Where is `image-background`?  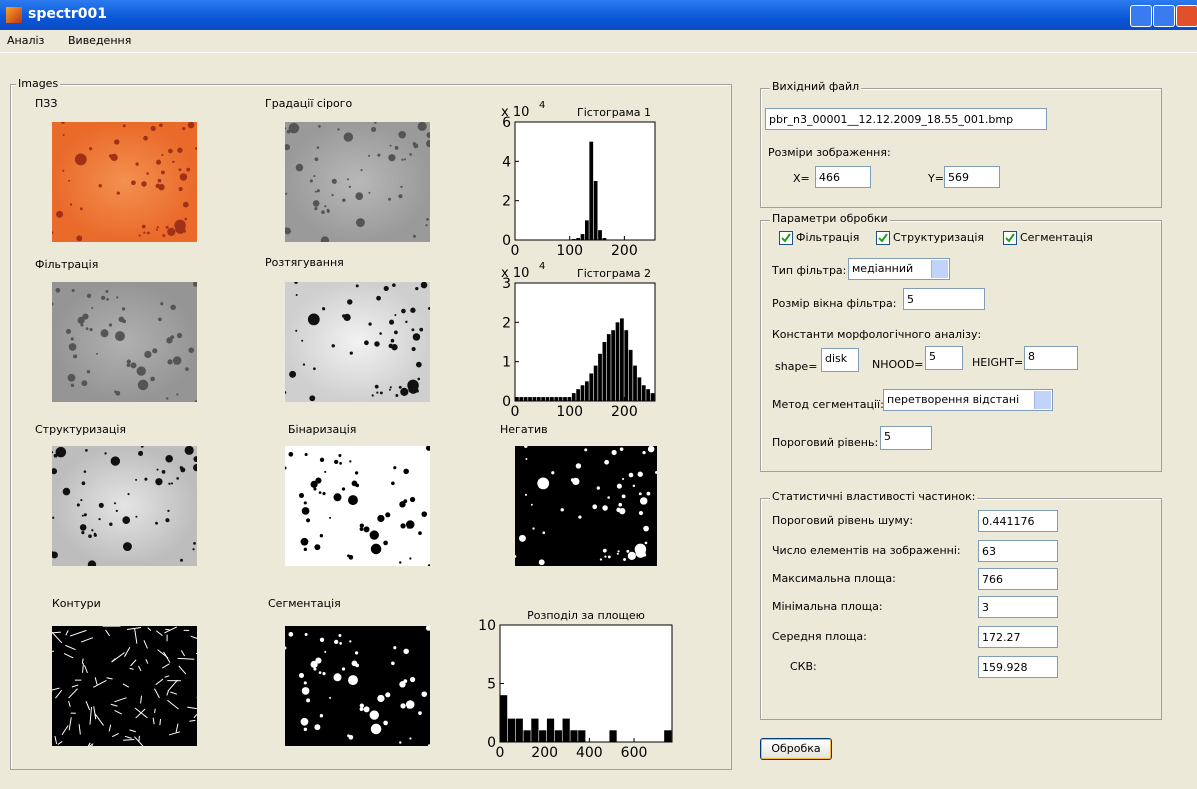 image-background is located at coordinates (357, 686).